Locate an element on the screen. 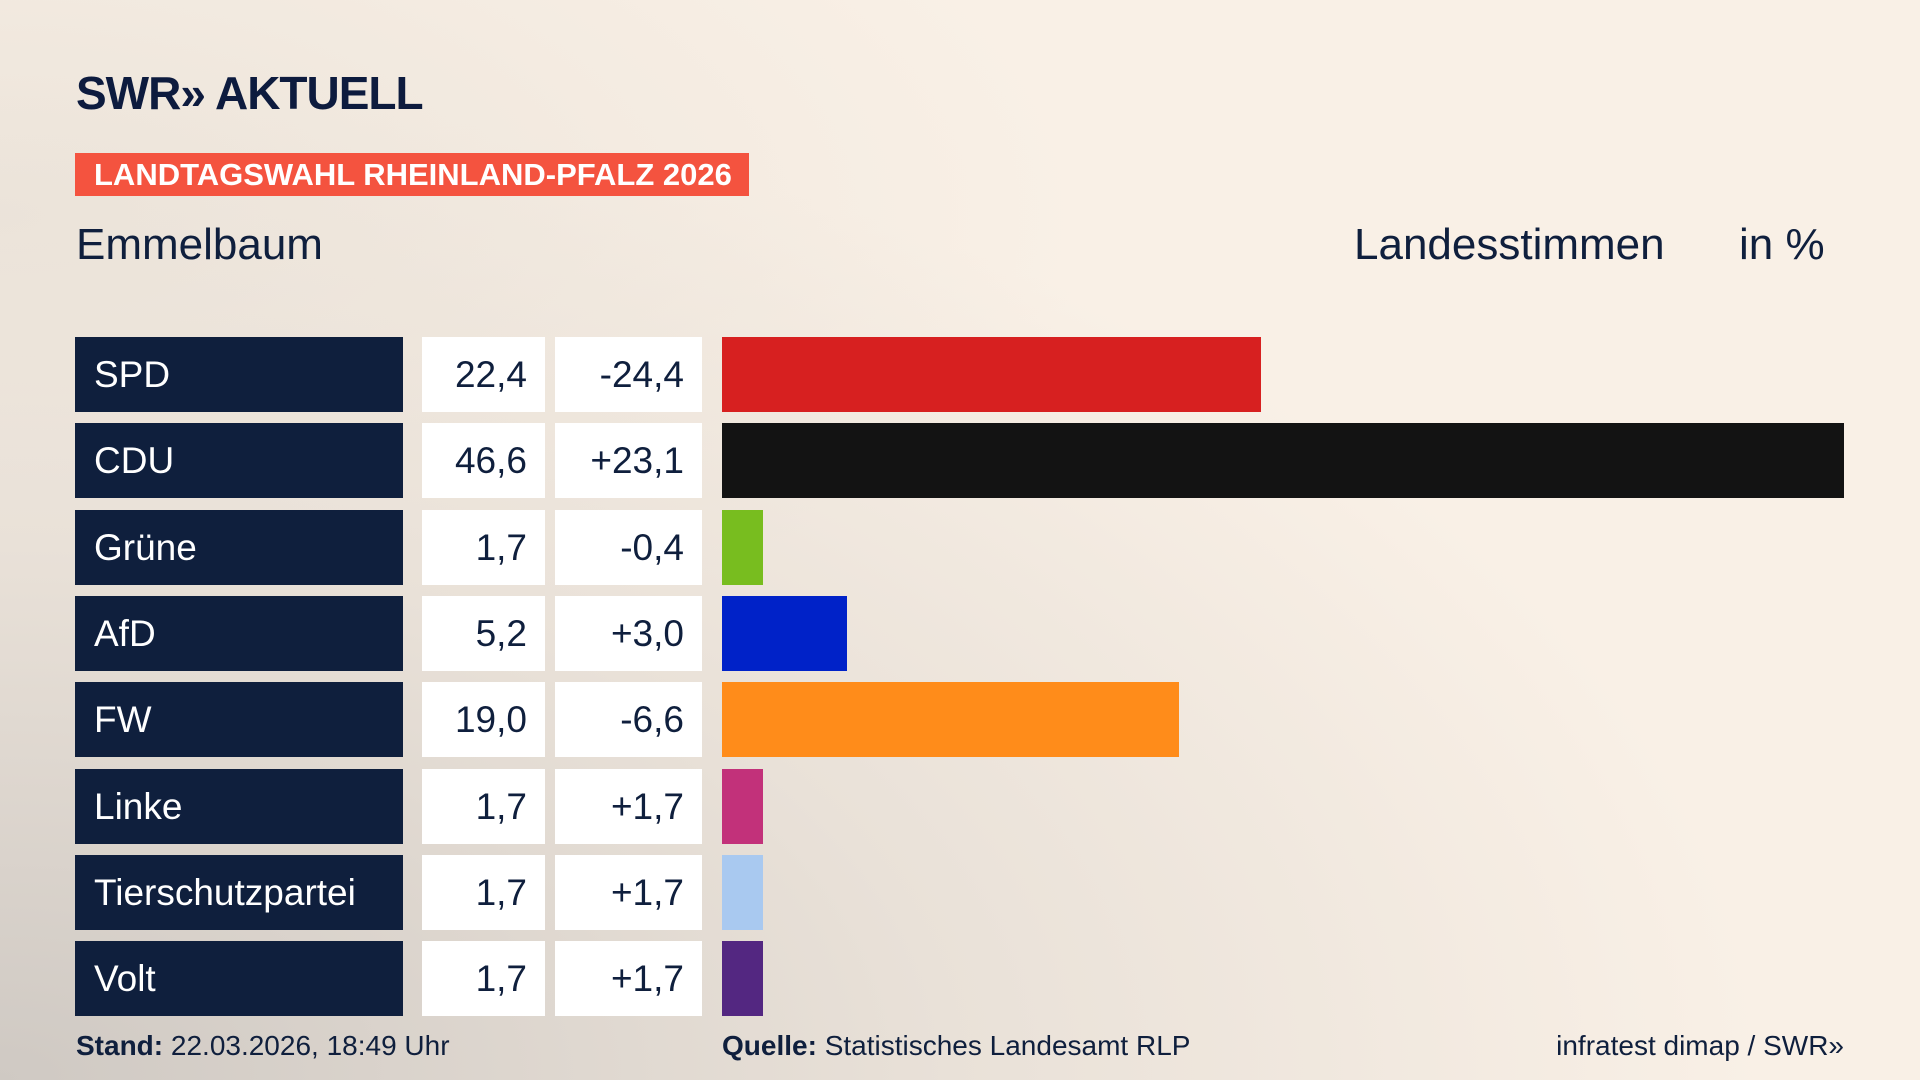 The height and width of the screenshot is (1080, 1920). party-label: Grüne is located at coordinates (239, 547).